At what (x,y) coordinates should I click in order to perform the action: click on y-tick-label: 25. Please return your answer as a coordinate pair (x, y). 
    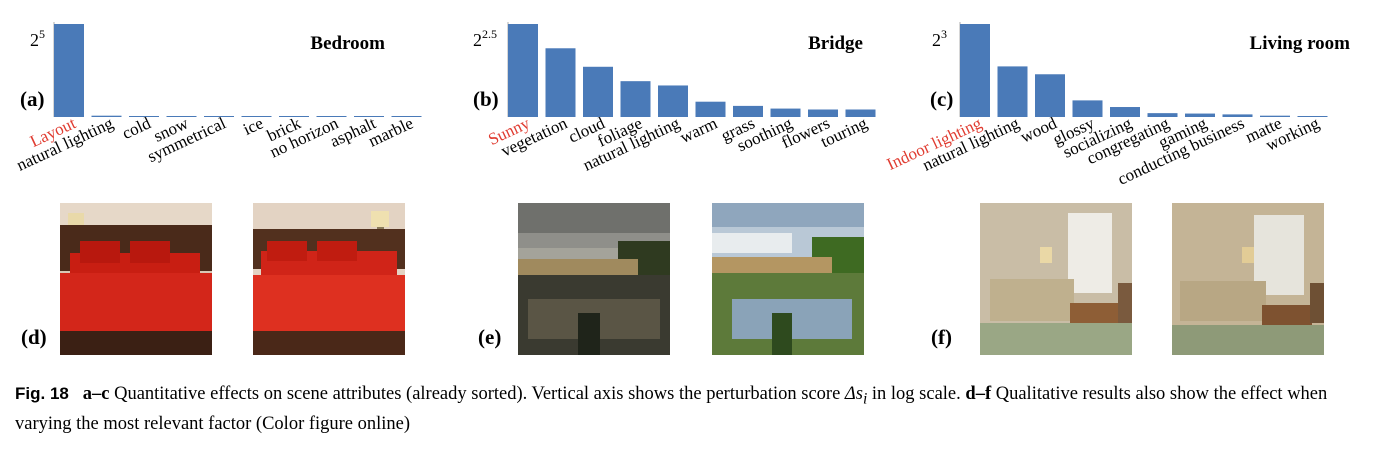
    Looking at the image, I should click on (37, 38).